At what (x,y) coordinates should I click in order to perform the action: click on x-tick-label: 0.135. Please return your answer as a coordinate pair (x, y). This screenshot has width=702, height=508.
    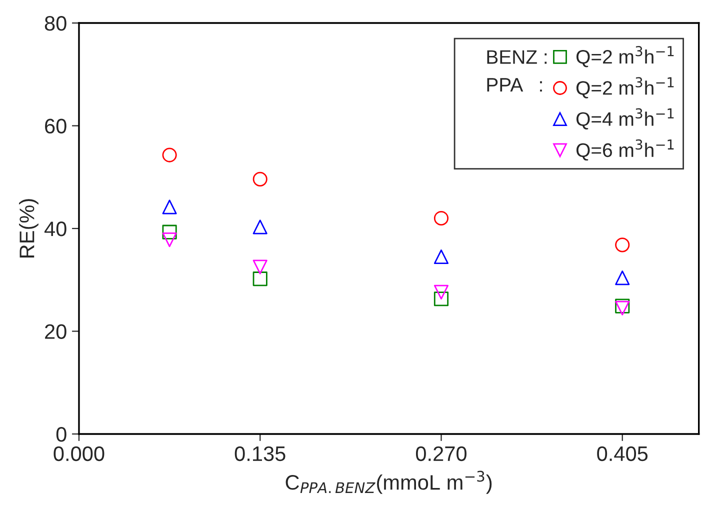
    Looking at the image, I should click on (260, 454).